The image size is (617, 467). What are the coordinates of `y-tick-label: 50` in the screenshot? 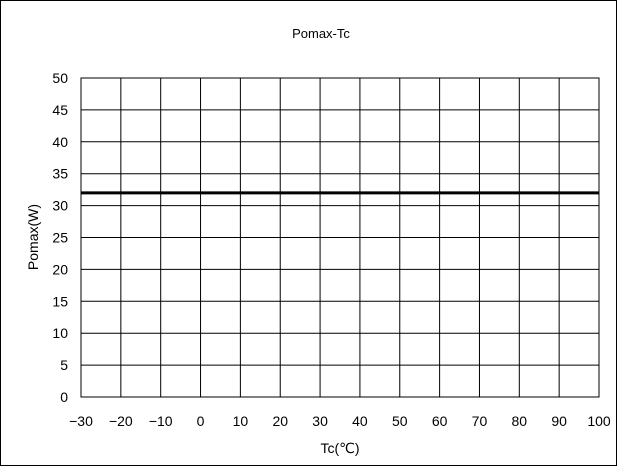 It's located at (60, 78).